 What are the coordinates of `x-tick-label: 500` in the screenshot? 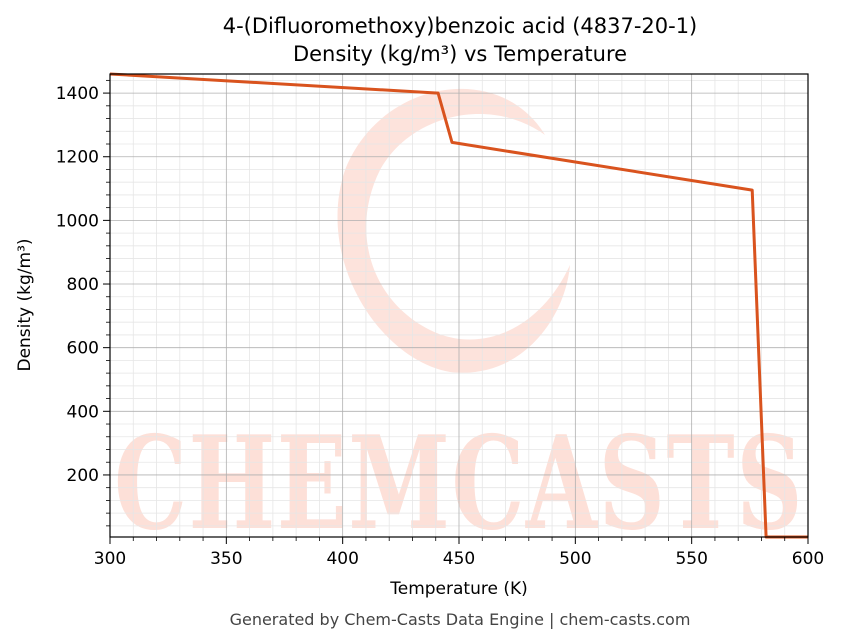 It's located at (575, 559).